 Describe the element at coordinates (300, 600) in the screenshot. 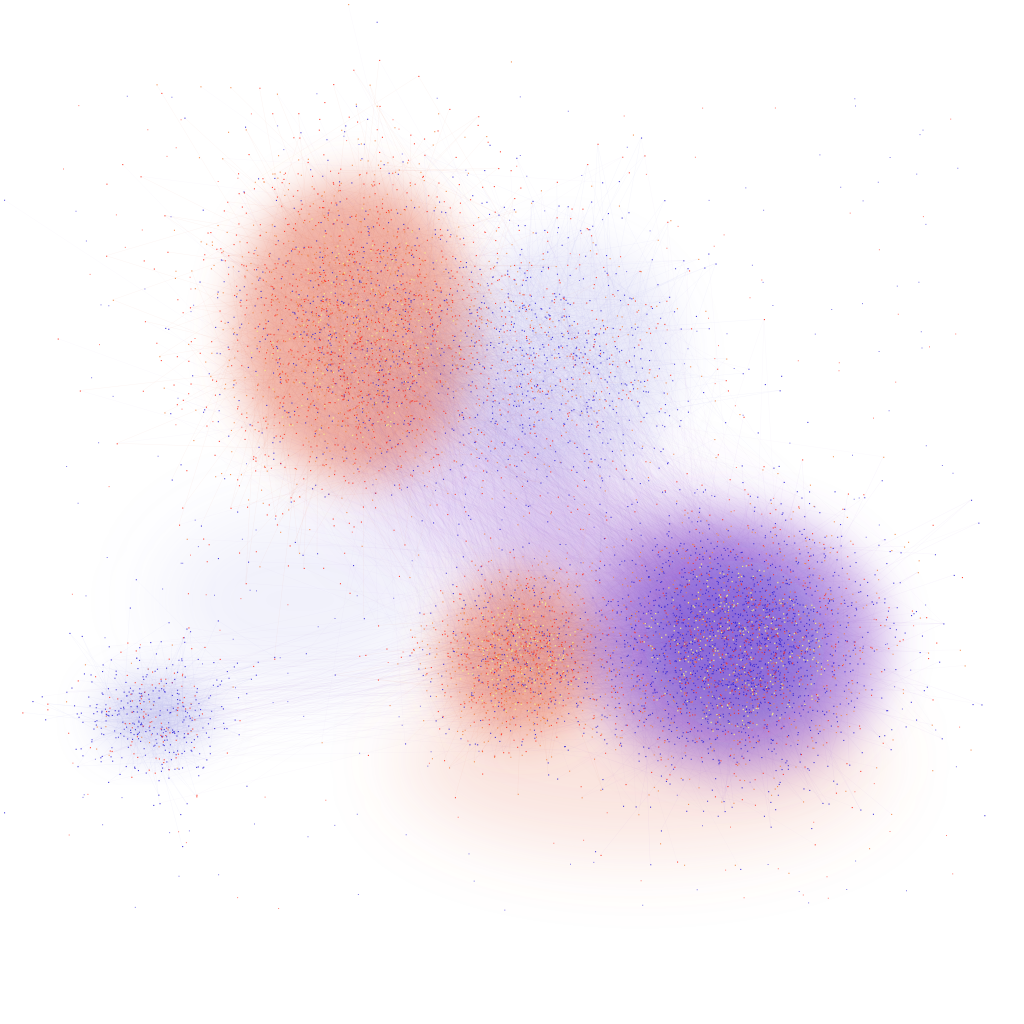

I see `bridge-haze` at that location.